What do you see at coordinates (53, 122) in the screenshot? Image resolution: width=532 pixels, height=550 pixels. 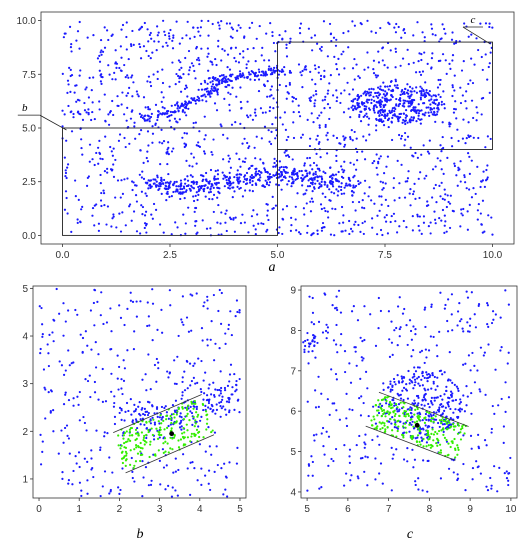 I see `region-b-callout-leader` at bounding box center [53, 122].